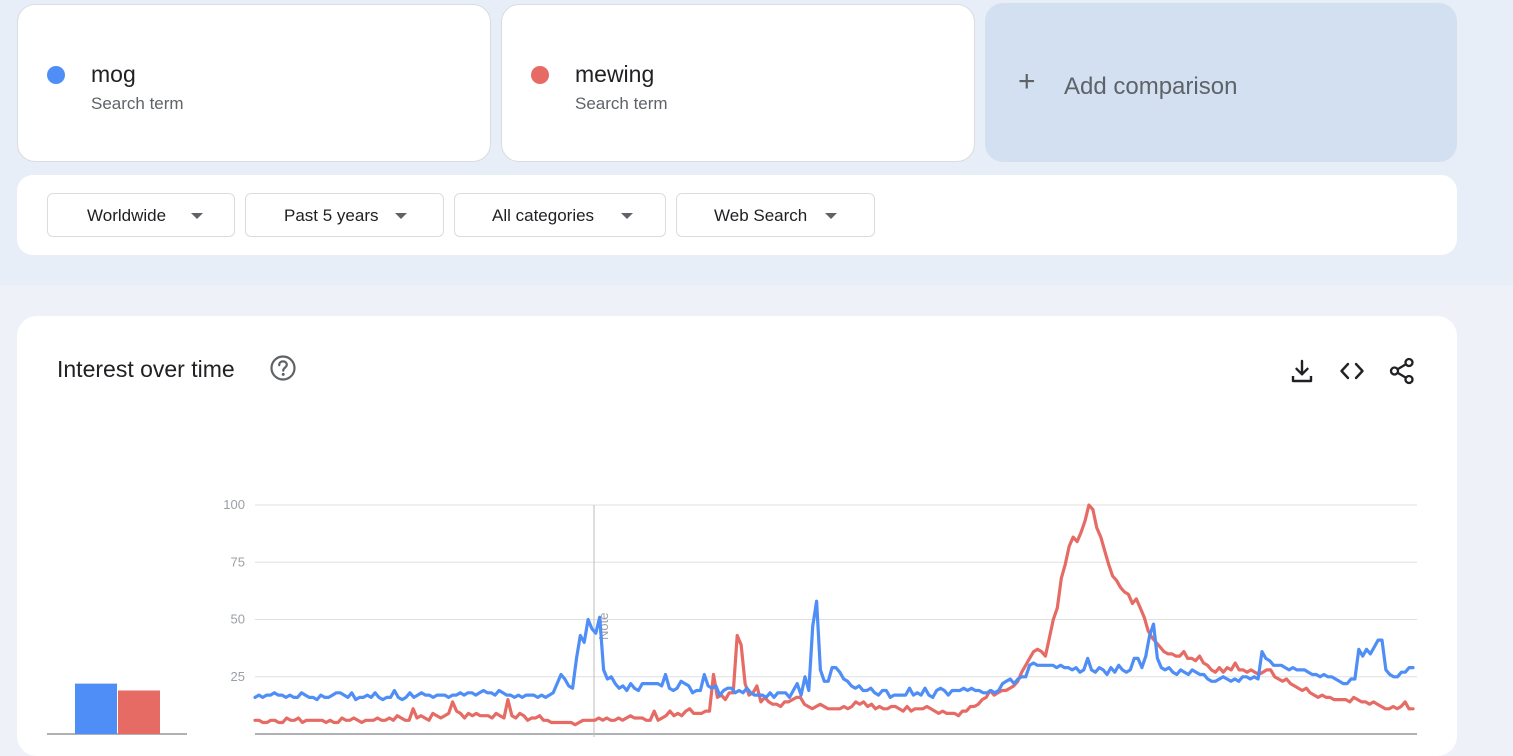 Image resolution: width=1513 pixels, height=756 pixels. What do you see at coordinates (254, 83) in the screenshot?
I see `search-term-card-mog: mog Search term` at bounding box center [254, 83].